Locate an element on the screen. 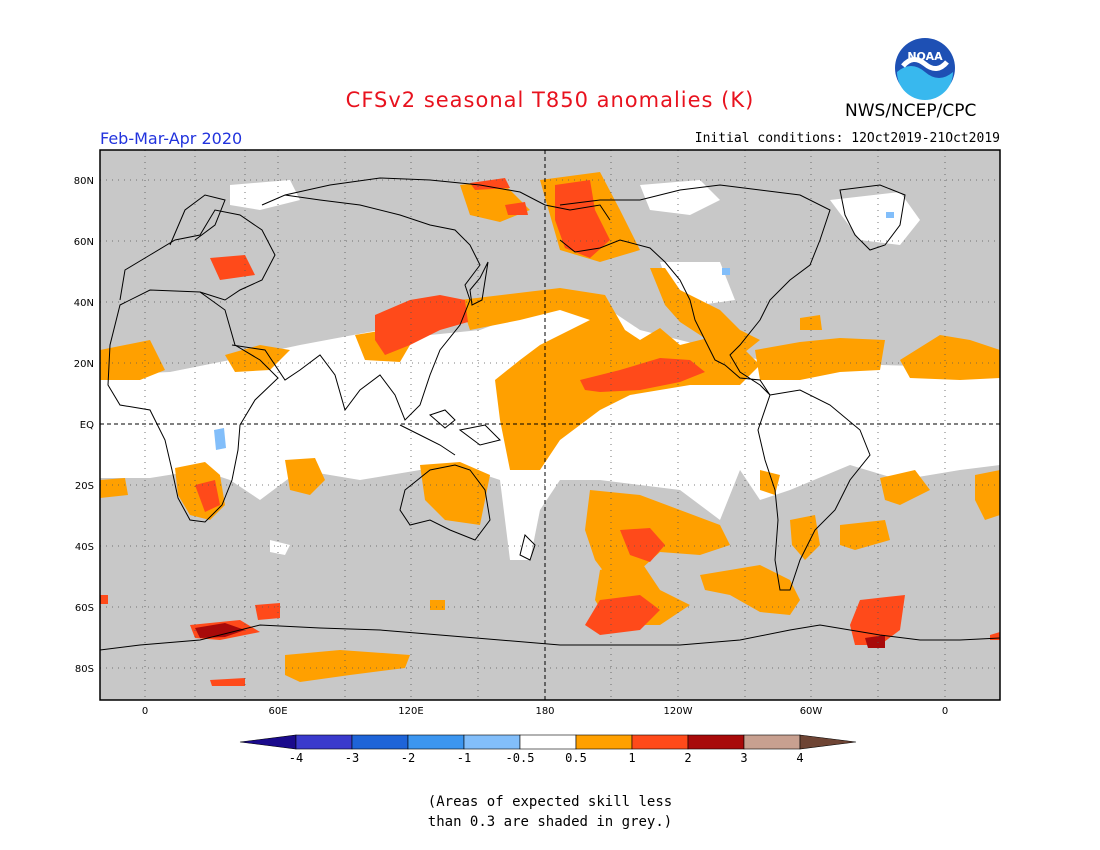 This screenshot has height=850, width=1100. map-title: CFSv2 seasonal T850 anomalies (K) is located at coordinates (550, 100).